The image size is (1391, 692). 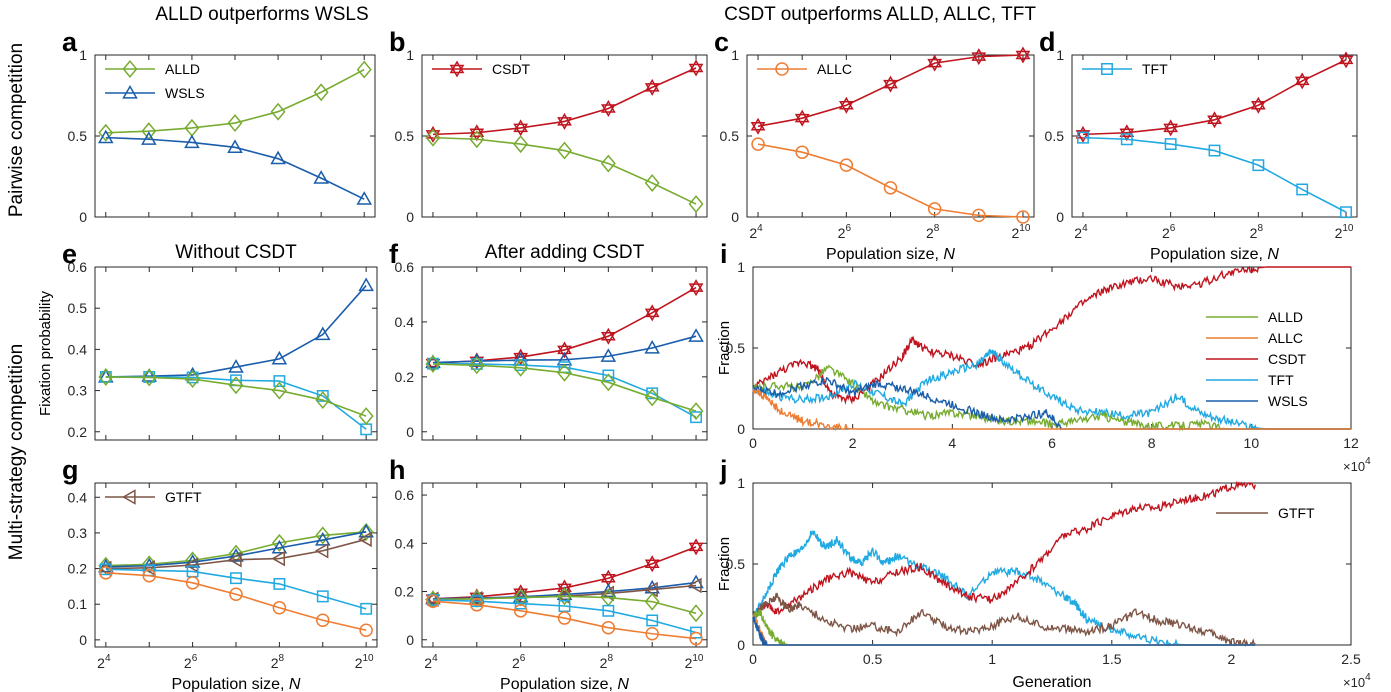 What do you see at coordinates (1281, 380) in the screenshot?
I see `legend-label: TFT` at bounding box center [1281, 380].